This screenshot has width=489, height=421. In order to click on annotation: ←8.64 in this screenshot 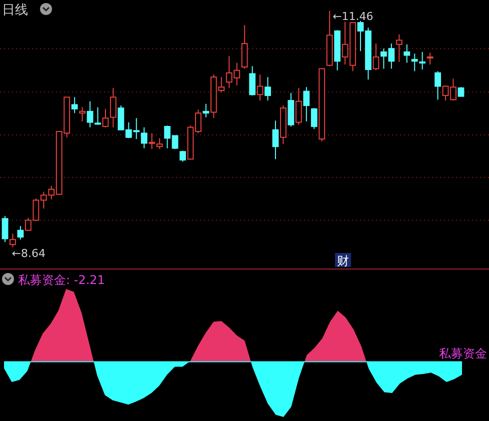, I will do `click(29, 253)`.